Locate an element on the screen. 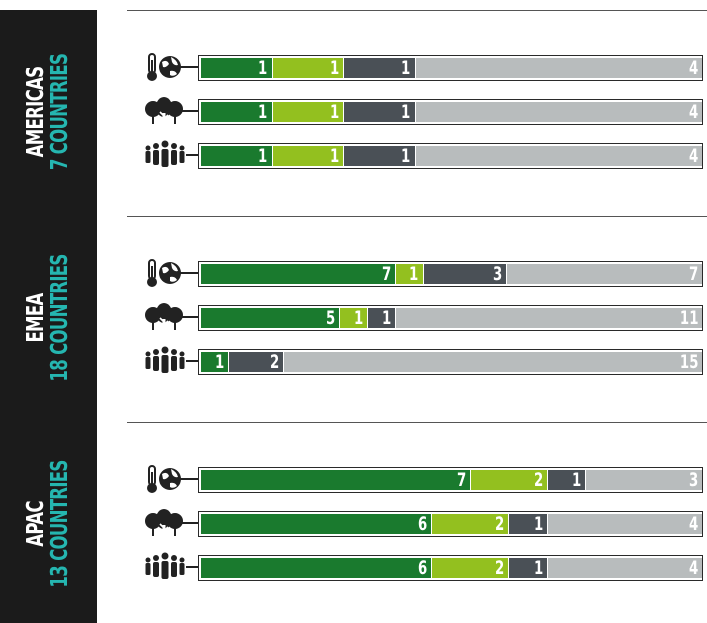 This screenshot has width=707, height=623. region-sidebar is located at coordinates (48, 316).